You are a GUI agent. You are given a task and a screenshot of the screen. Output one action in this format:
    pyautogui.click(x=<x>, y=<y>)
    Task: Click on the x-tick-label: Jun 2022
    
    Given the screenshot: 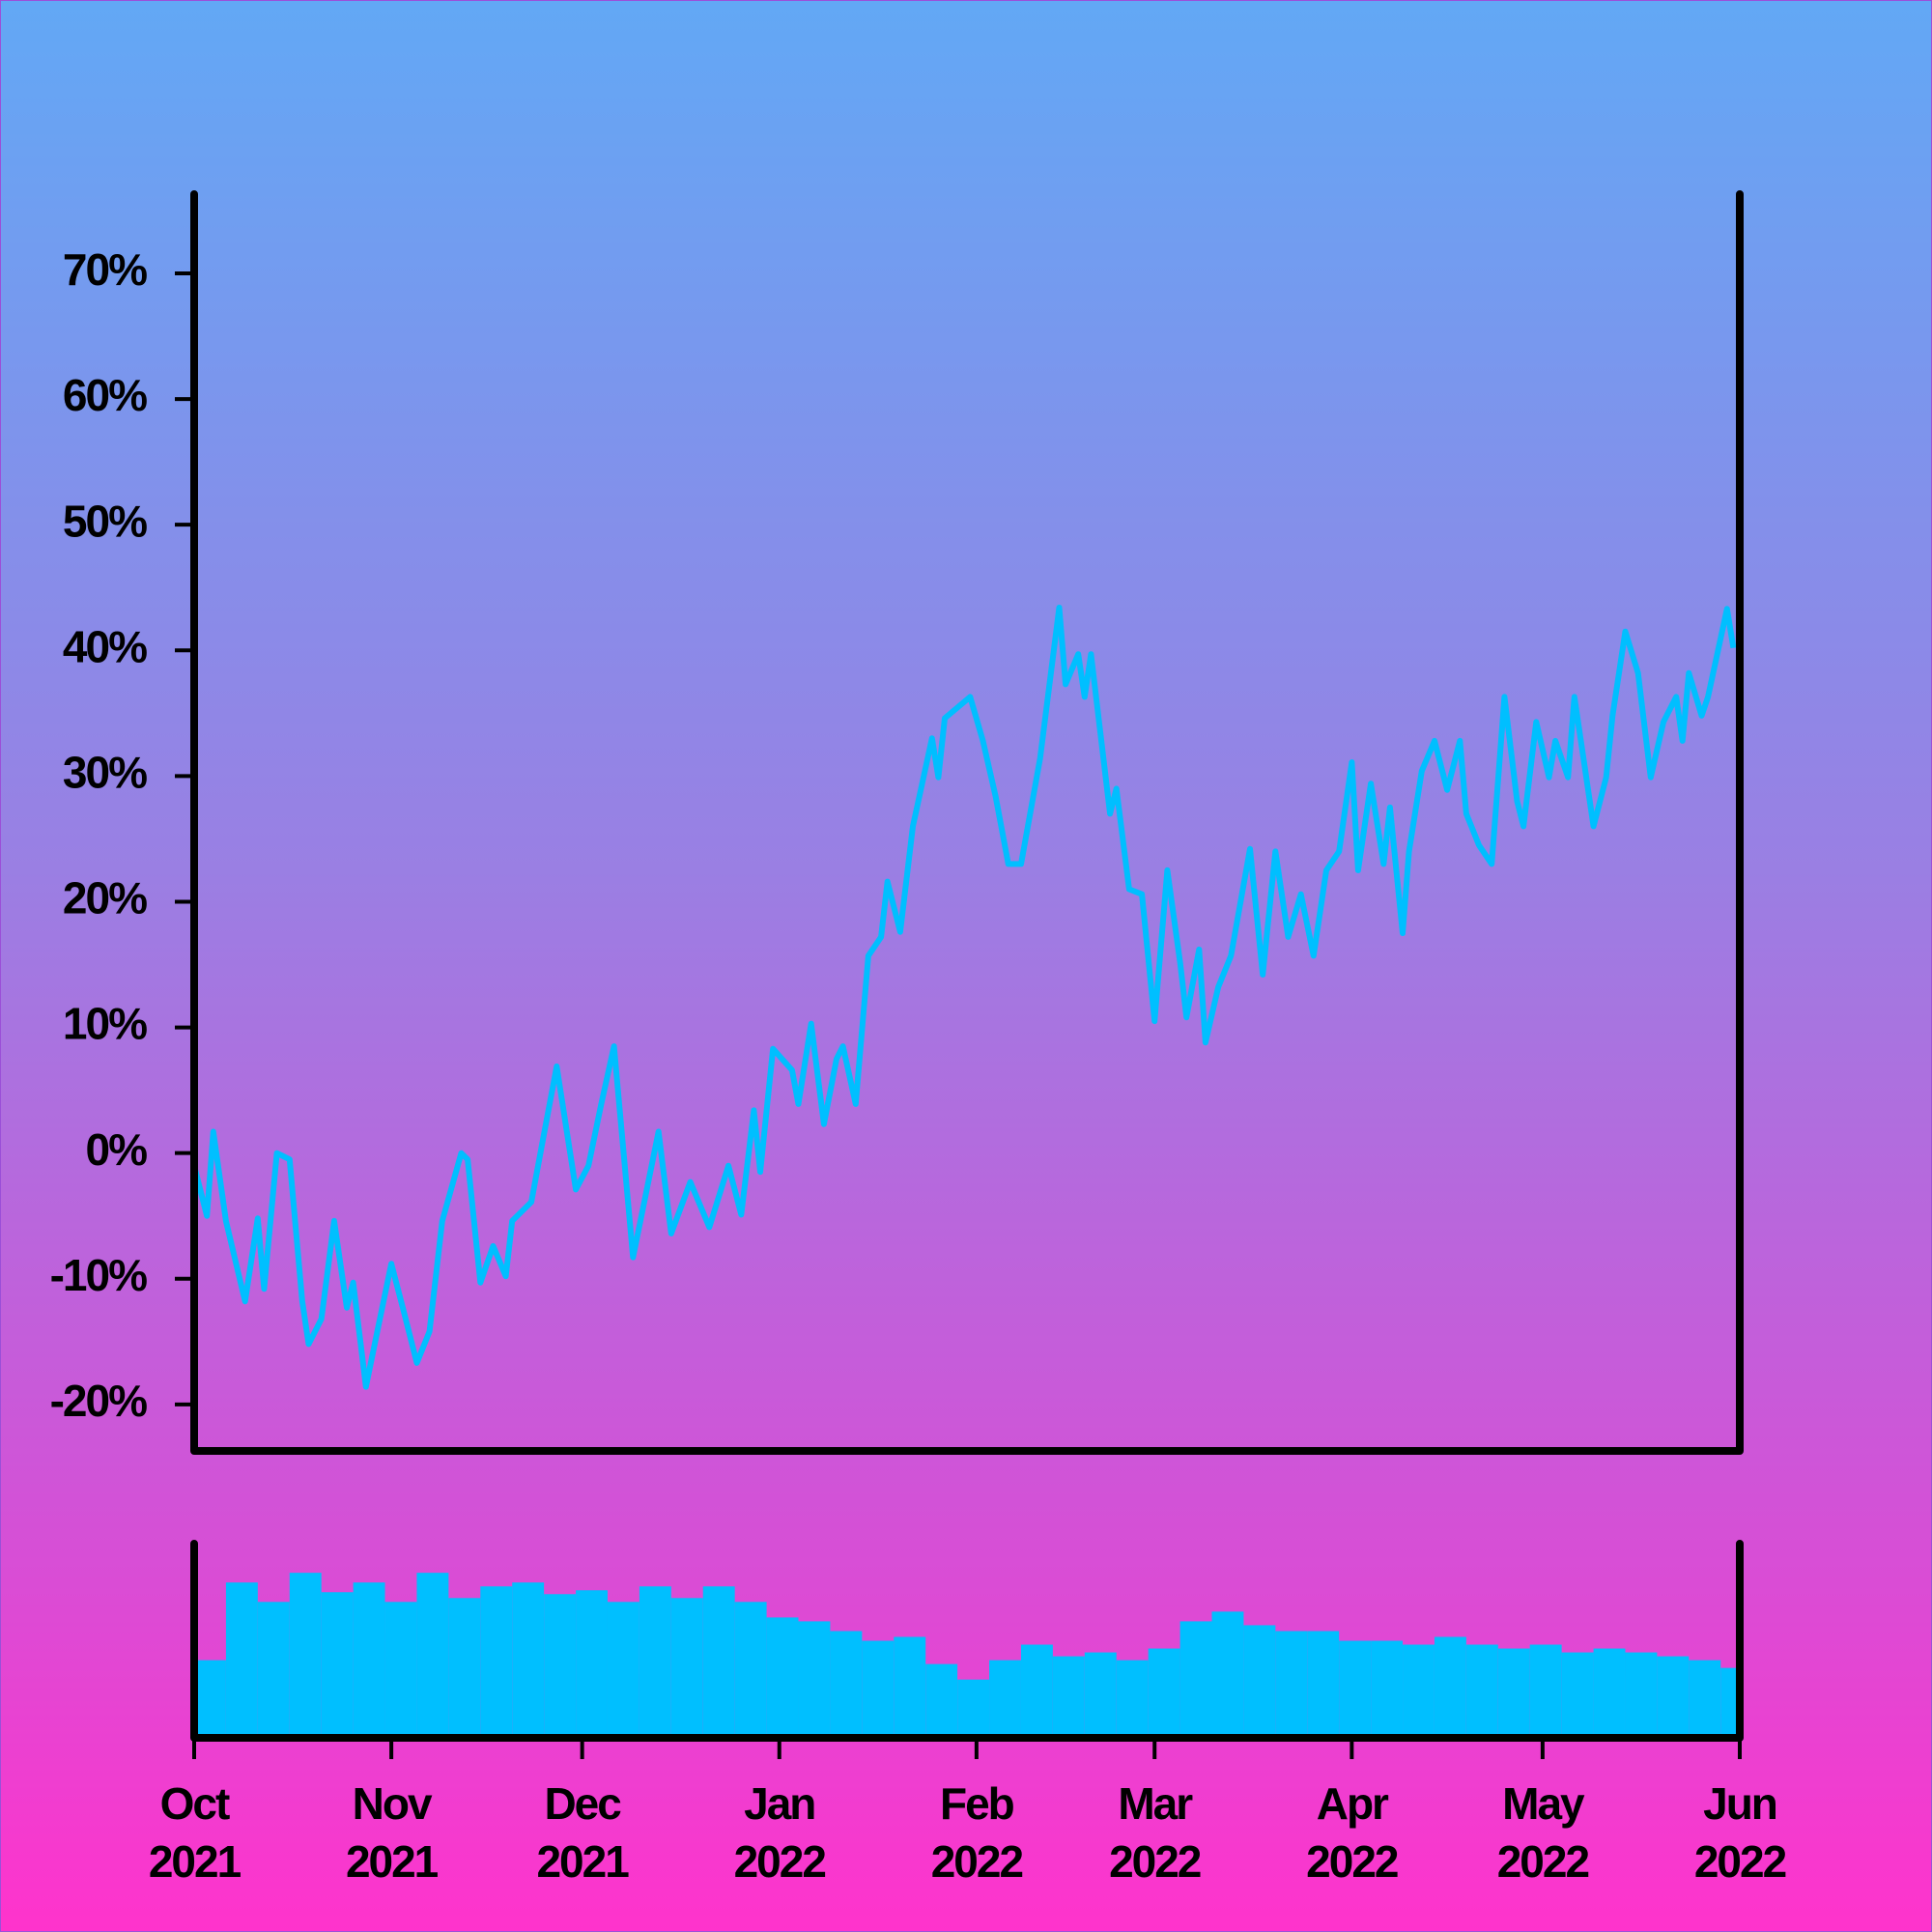 What is the action you would take?
    pyautogui.click(x=1740, y=1832)
    